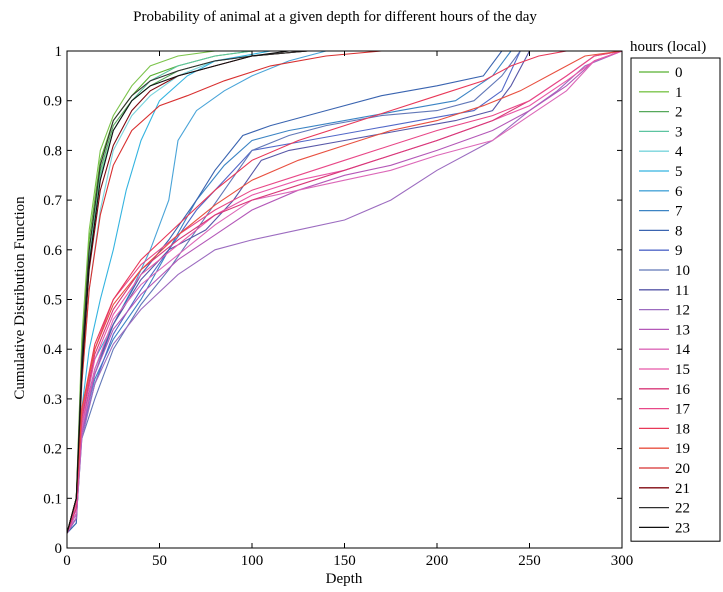 This screenshot has width=723, height=592. I want to click on legend-label-hour-12: 12, so click(682, 311).